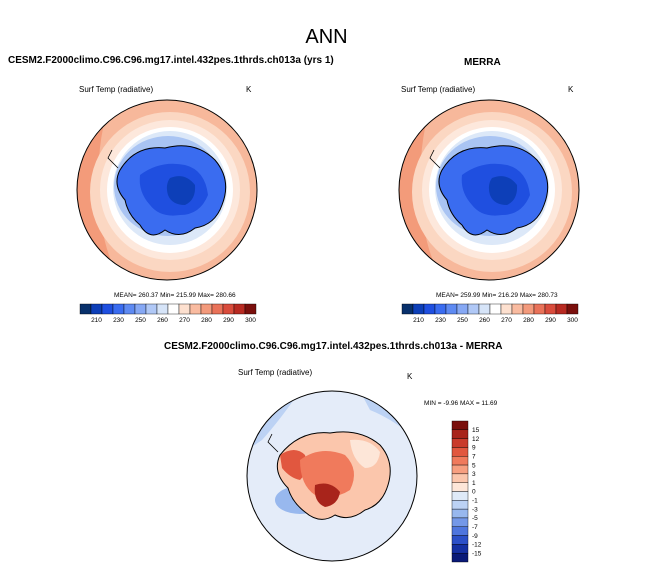 Image resolution: width=653 pixels, height=570 pixels. Describe the element at coordinates (477, 545) in the screenshot. I see `colorbar-diff-tick-label: -12` at that location.